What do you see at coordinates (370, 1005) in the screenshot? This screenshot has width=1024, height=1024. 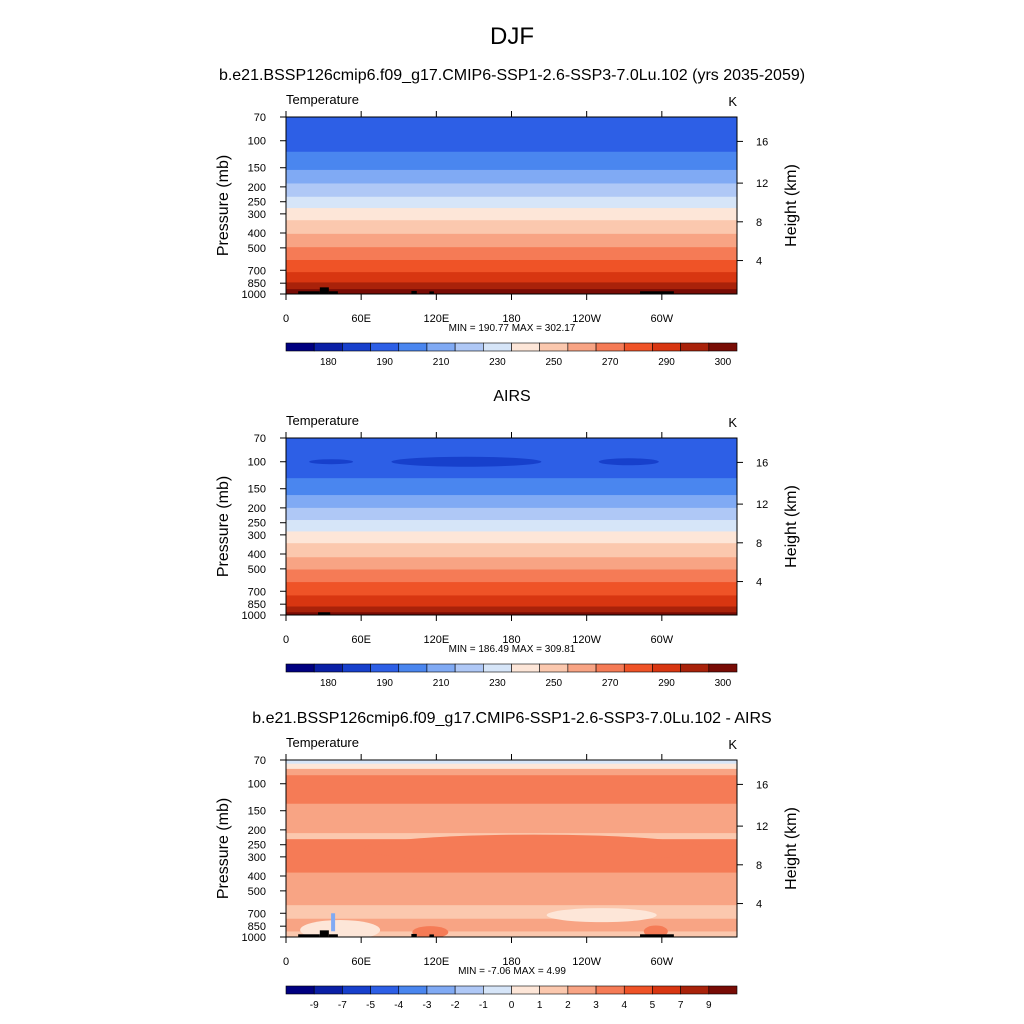 I see `colorbar-label: -5` at bounding box center [370, 1005].